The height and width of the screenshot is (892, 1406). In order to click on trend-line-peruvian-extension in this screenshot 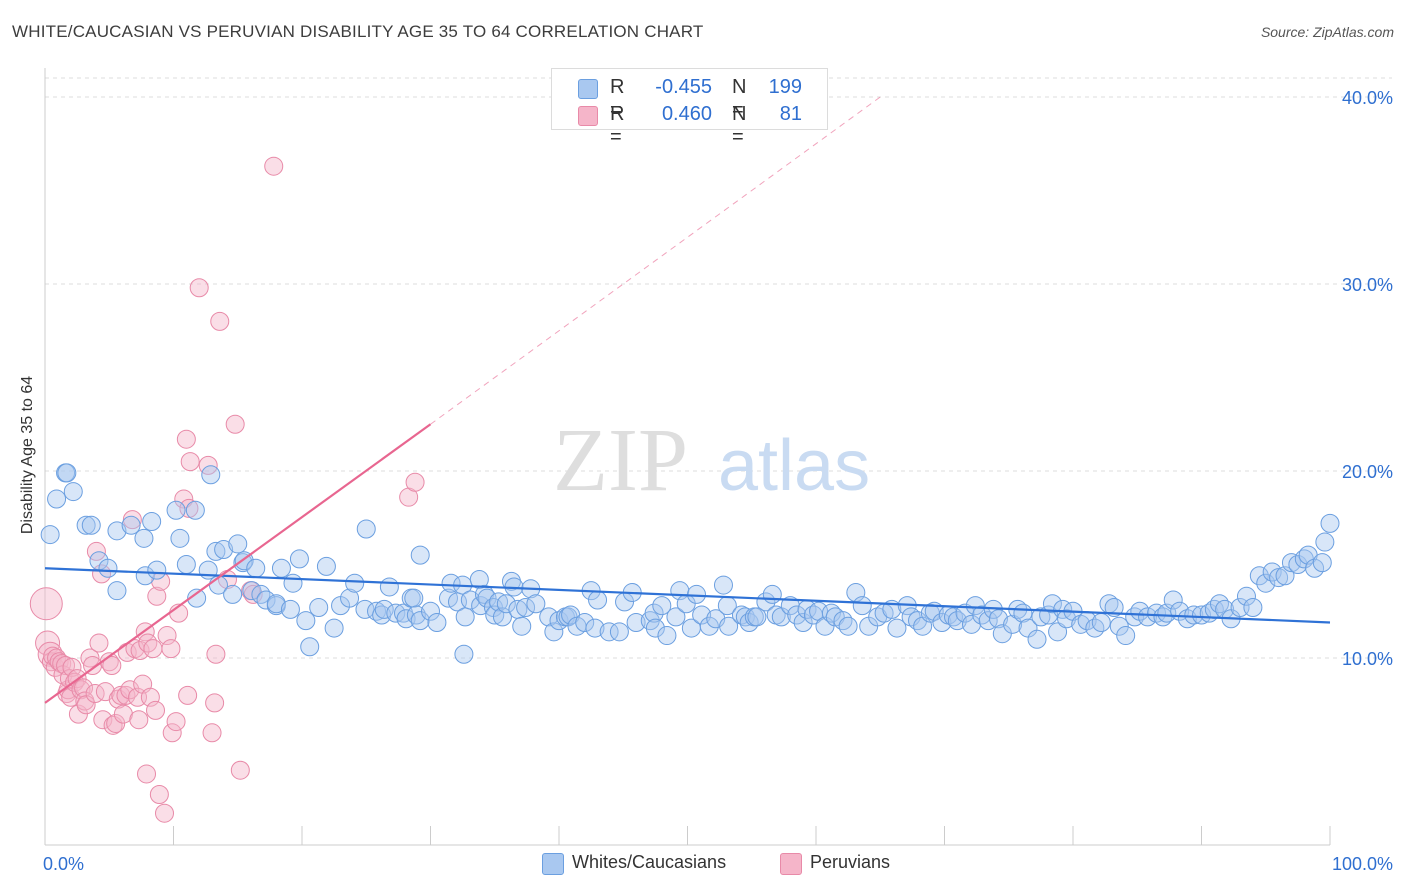, I will do `click(655, 260)`.